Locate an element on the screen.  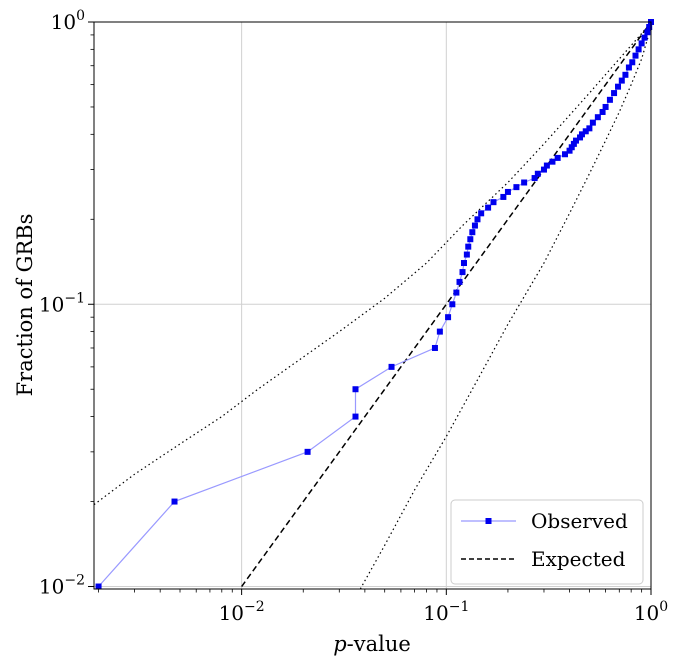
x-tick-label-1: 10⁻¹ is located at coordinates (446, 612).